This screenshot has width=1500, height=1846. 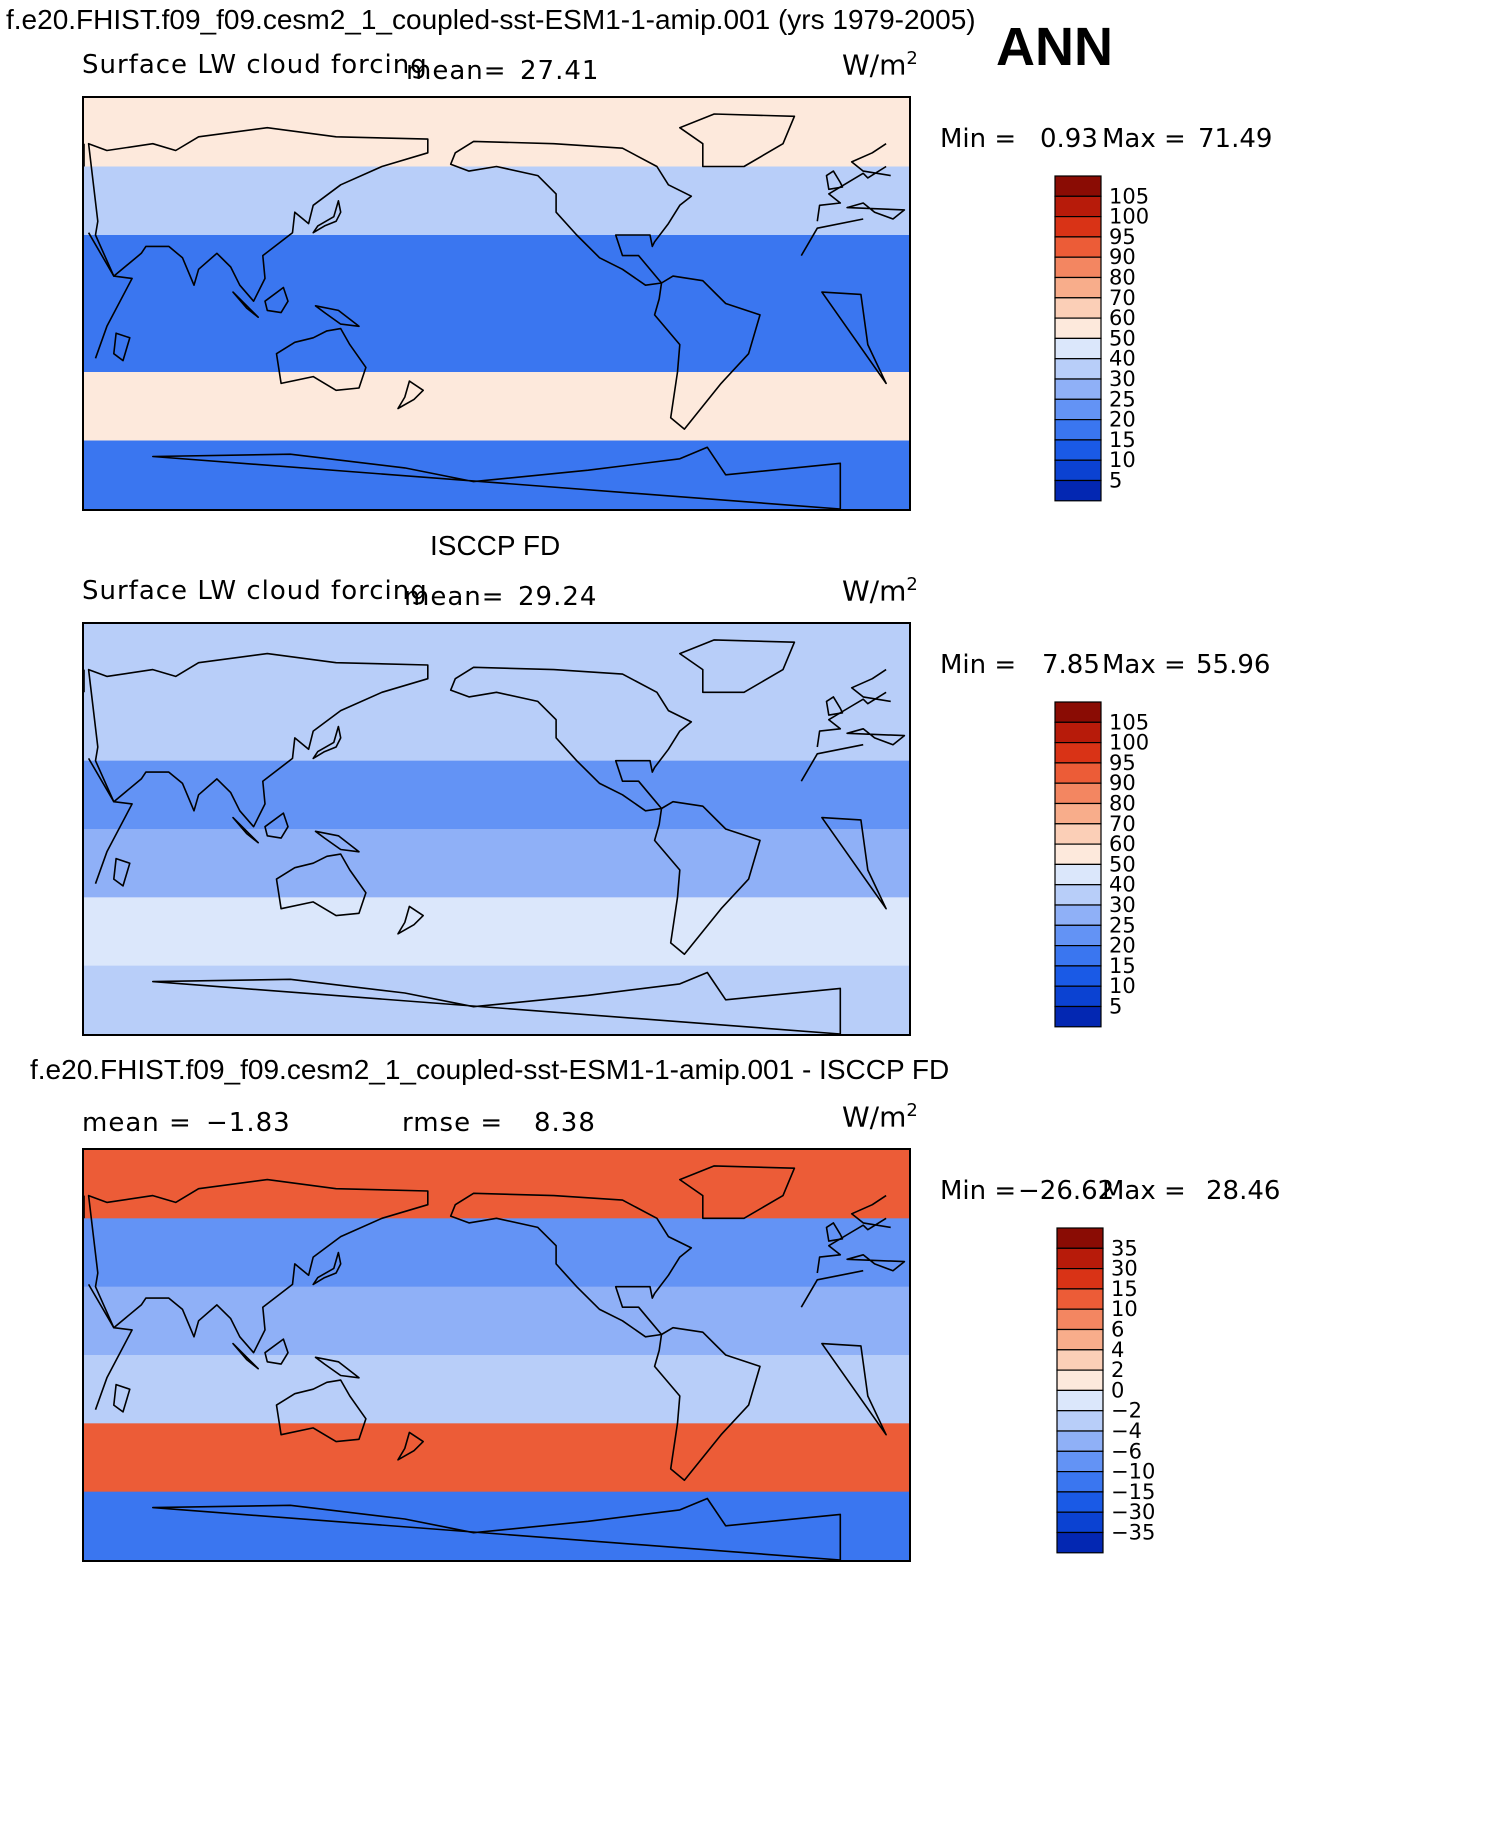 What do you see at coordinates (1066, 1191) in the screenshot?
I see `panel3-min-value: −26.62` at bounding box center [1066, 1191].